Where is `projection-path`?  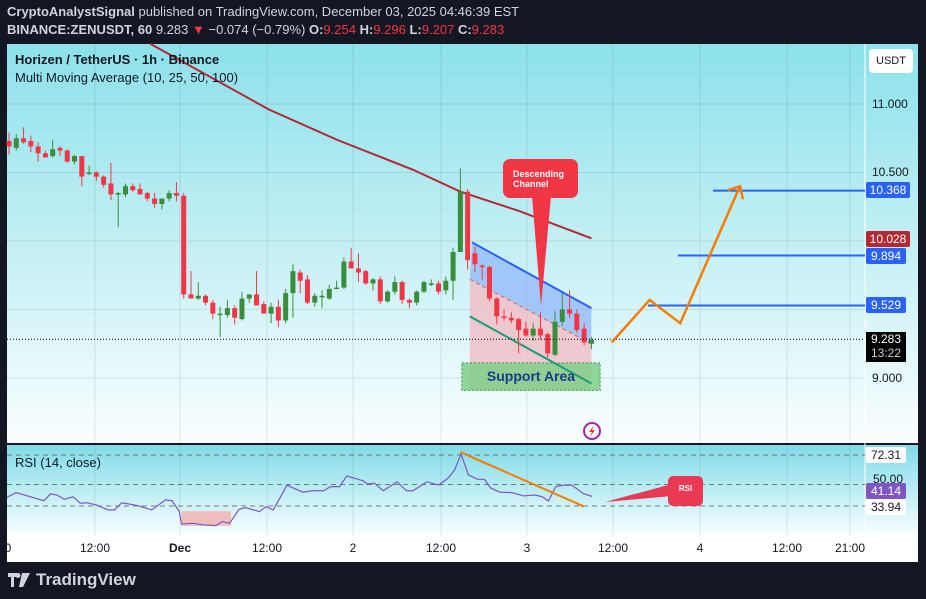
projection-path is located at coordinates (676, 264).